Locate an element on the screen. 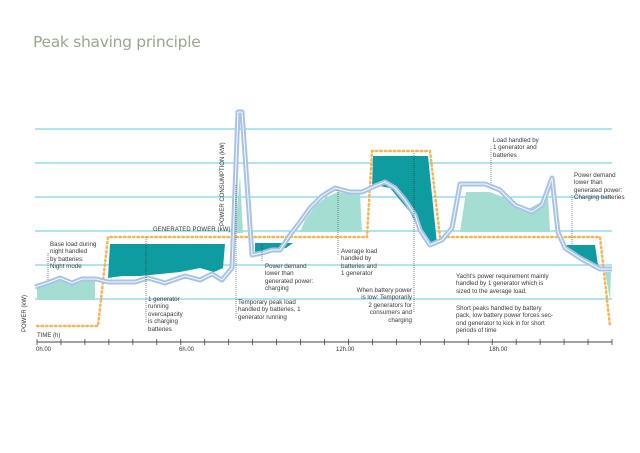 Image resolution: width=640 pixels, height=453 pixels. x-tick-18h: 18h.00 is located at coordinates (498, 350).